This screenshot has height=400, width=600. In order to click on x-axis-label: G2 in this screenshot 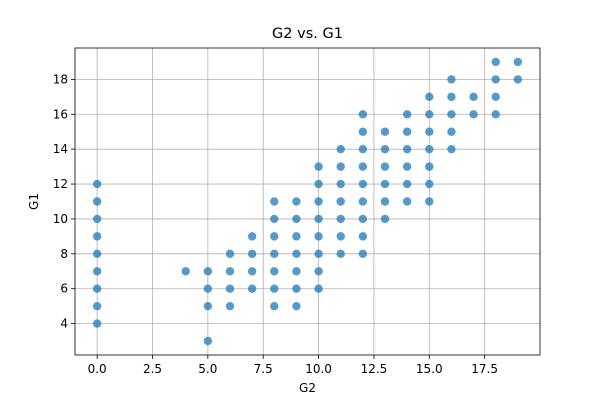, I will do `click(307, 388)`.